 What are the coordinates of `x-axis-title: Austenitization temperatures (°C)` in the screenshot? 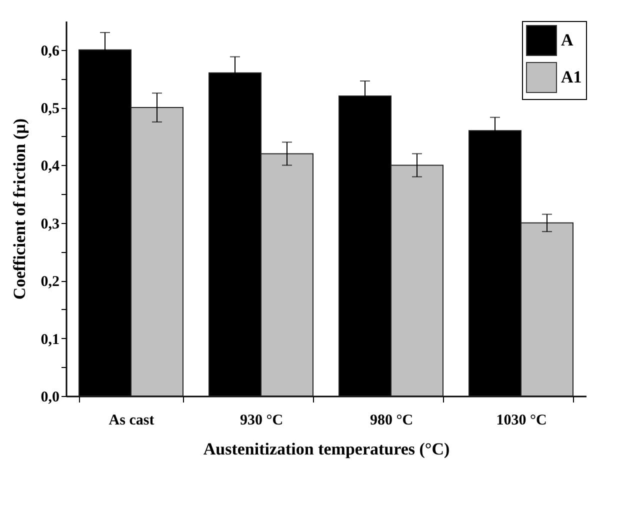 It's located at (326, 449).